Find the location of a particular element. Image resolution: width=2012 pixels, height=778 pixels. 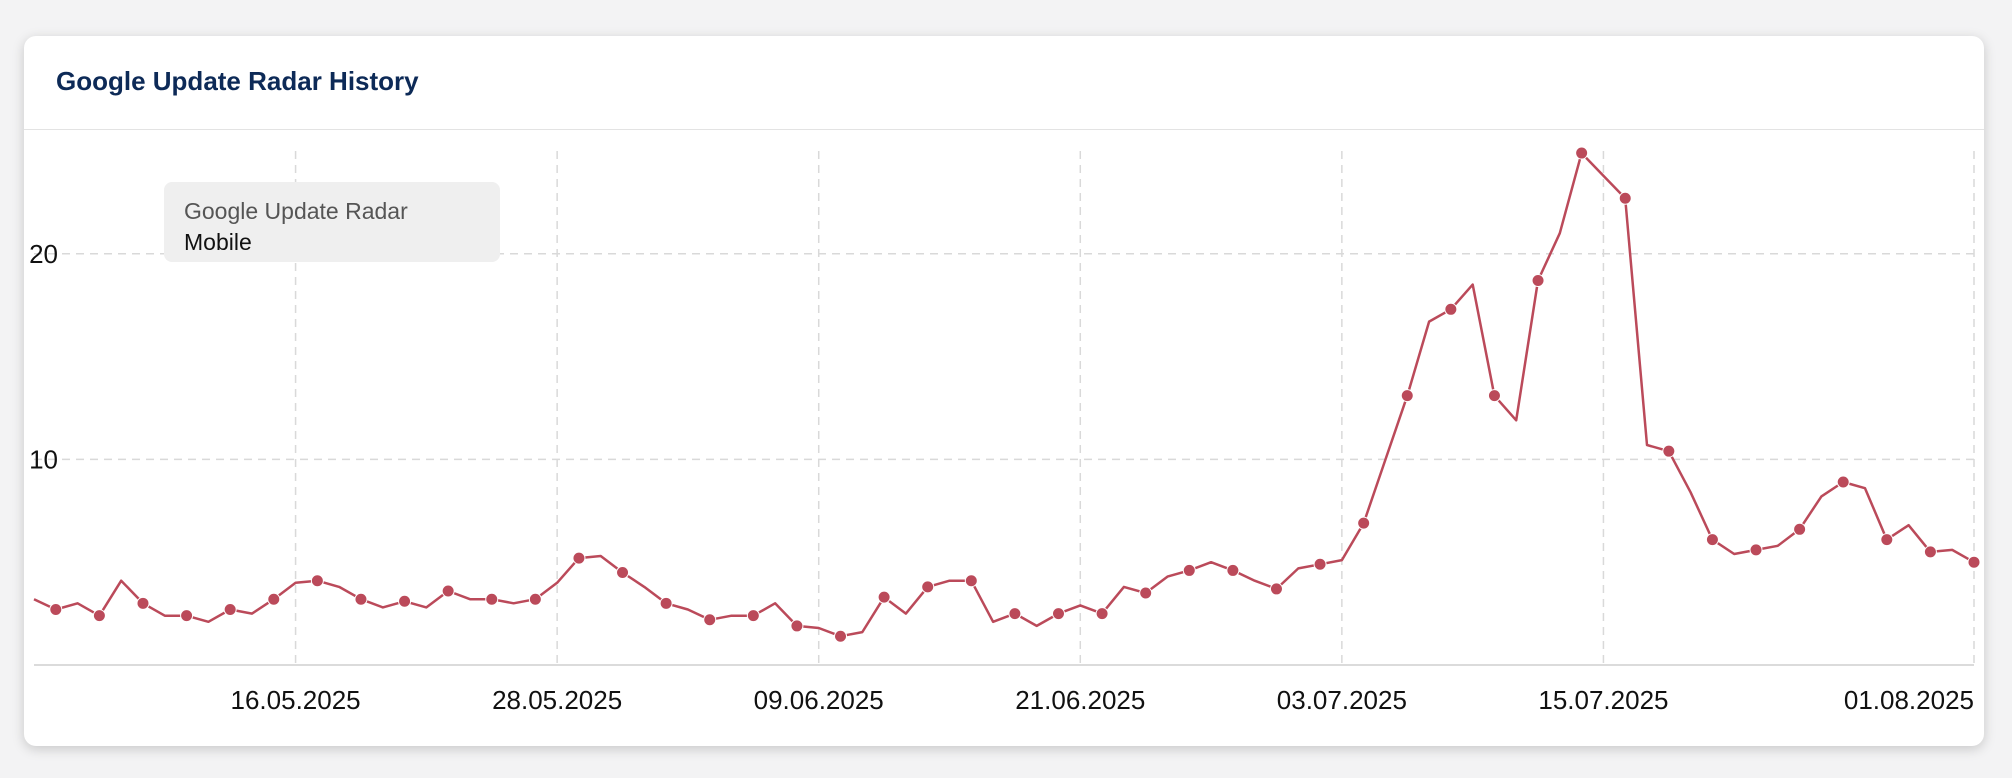

x-tick-label: 21.06.2025 is located at coordinates (1080, 700).